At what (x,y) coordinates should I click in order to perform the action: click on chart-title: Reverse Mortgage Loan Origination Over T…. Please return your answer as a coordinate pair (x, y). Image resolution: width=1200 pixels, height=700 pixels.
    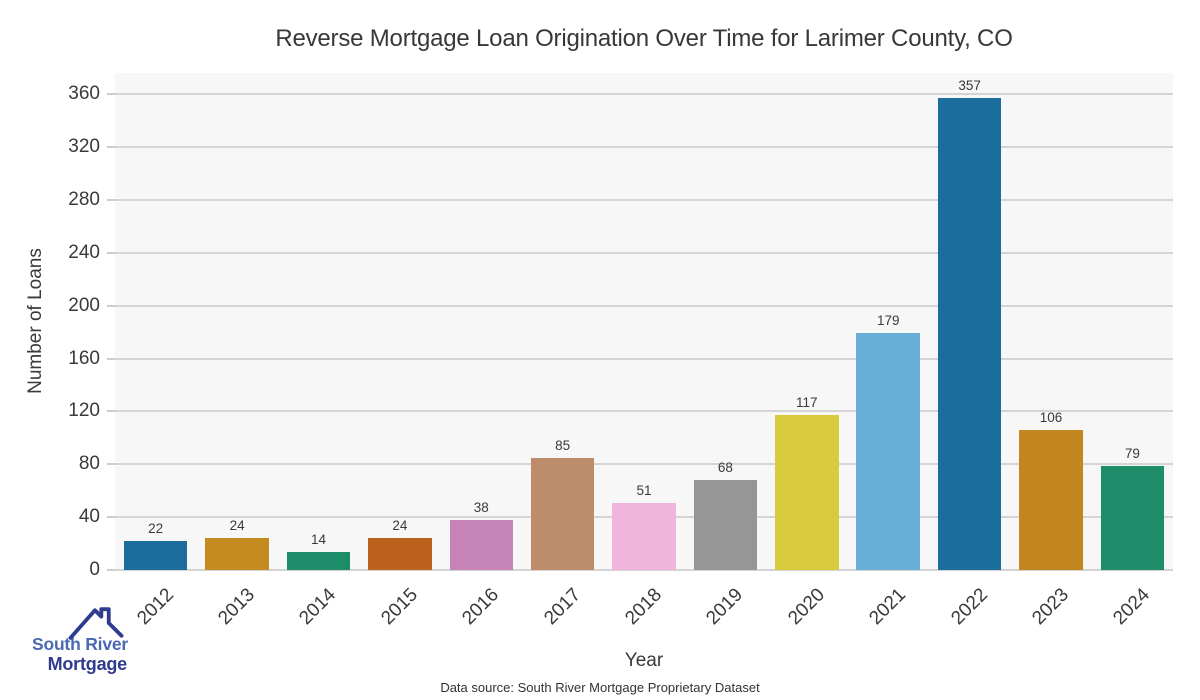
    Looking at the image, I should click on (644, 38).